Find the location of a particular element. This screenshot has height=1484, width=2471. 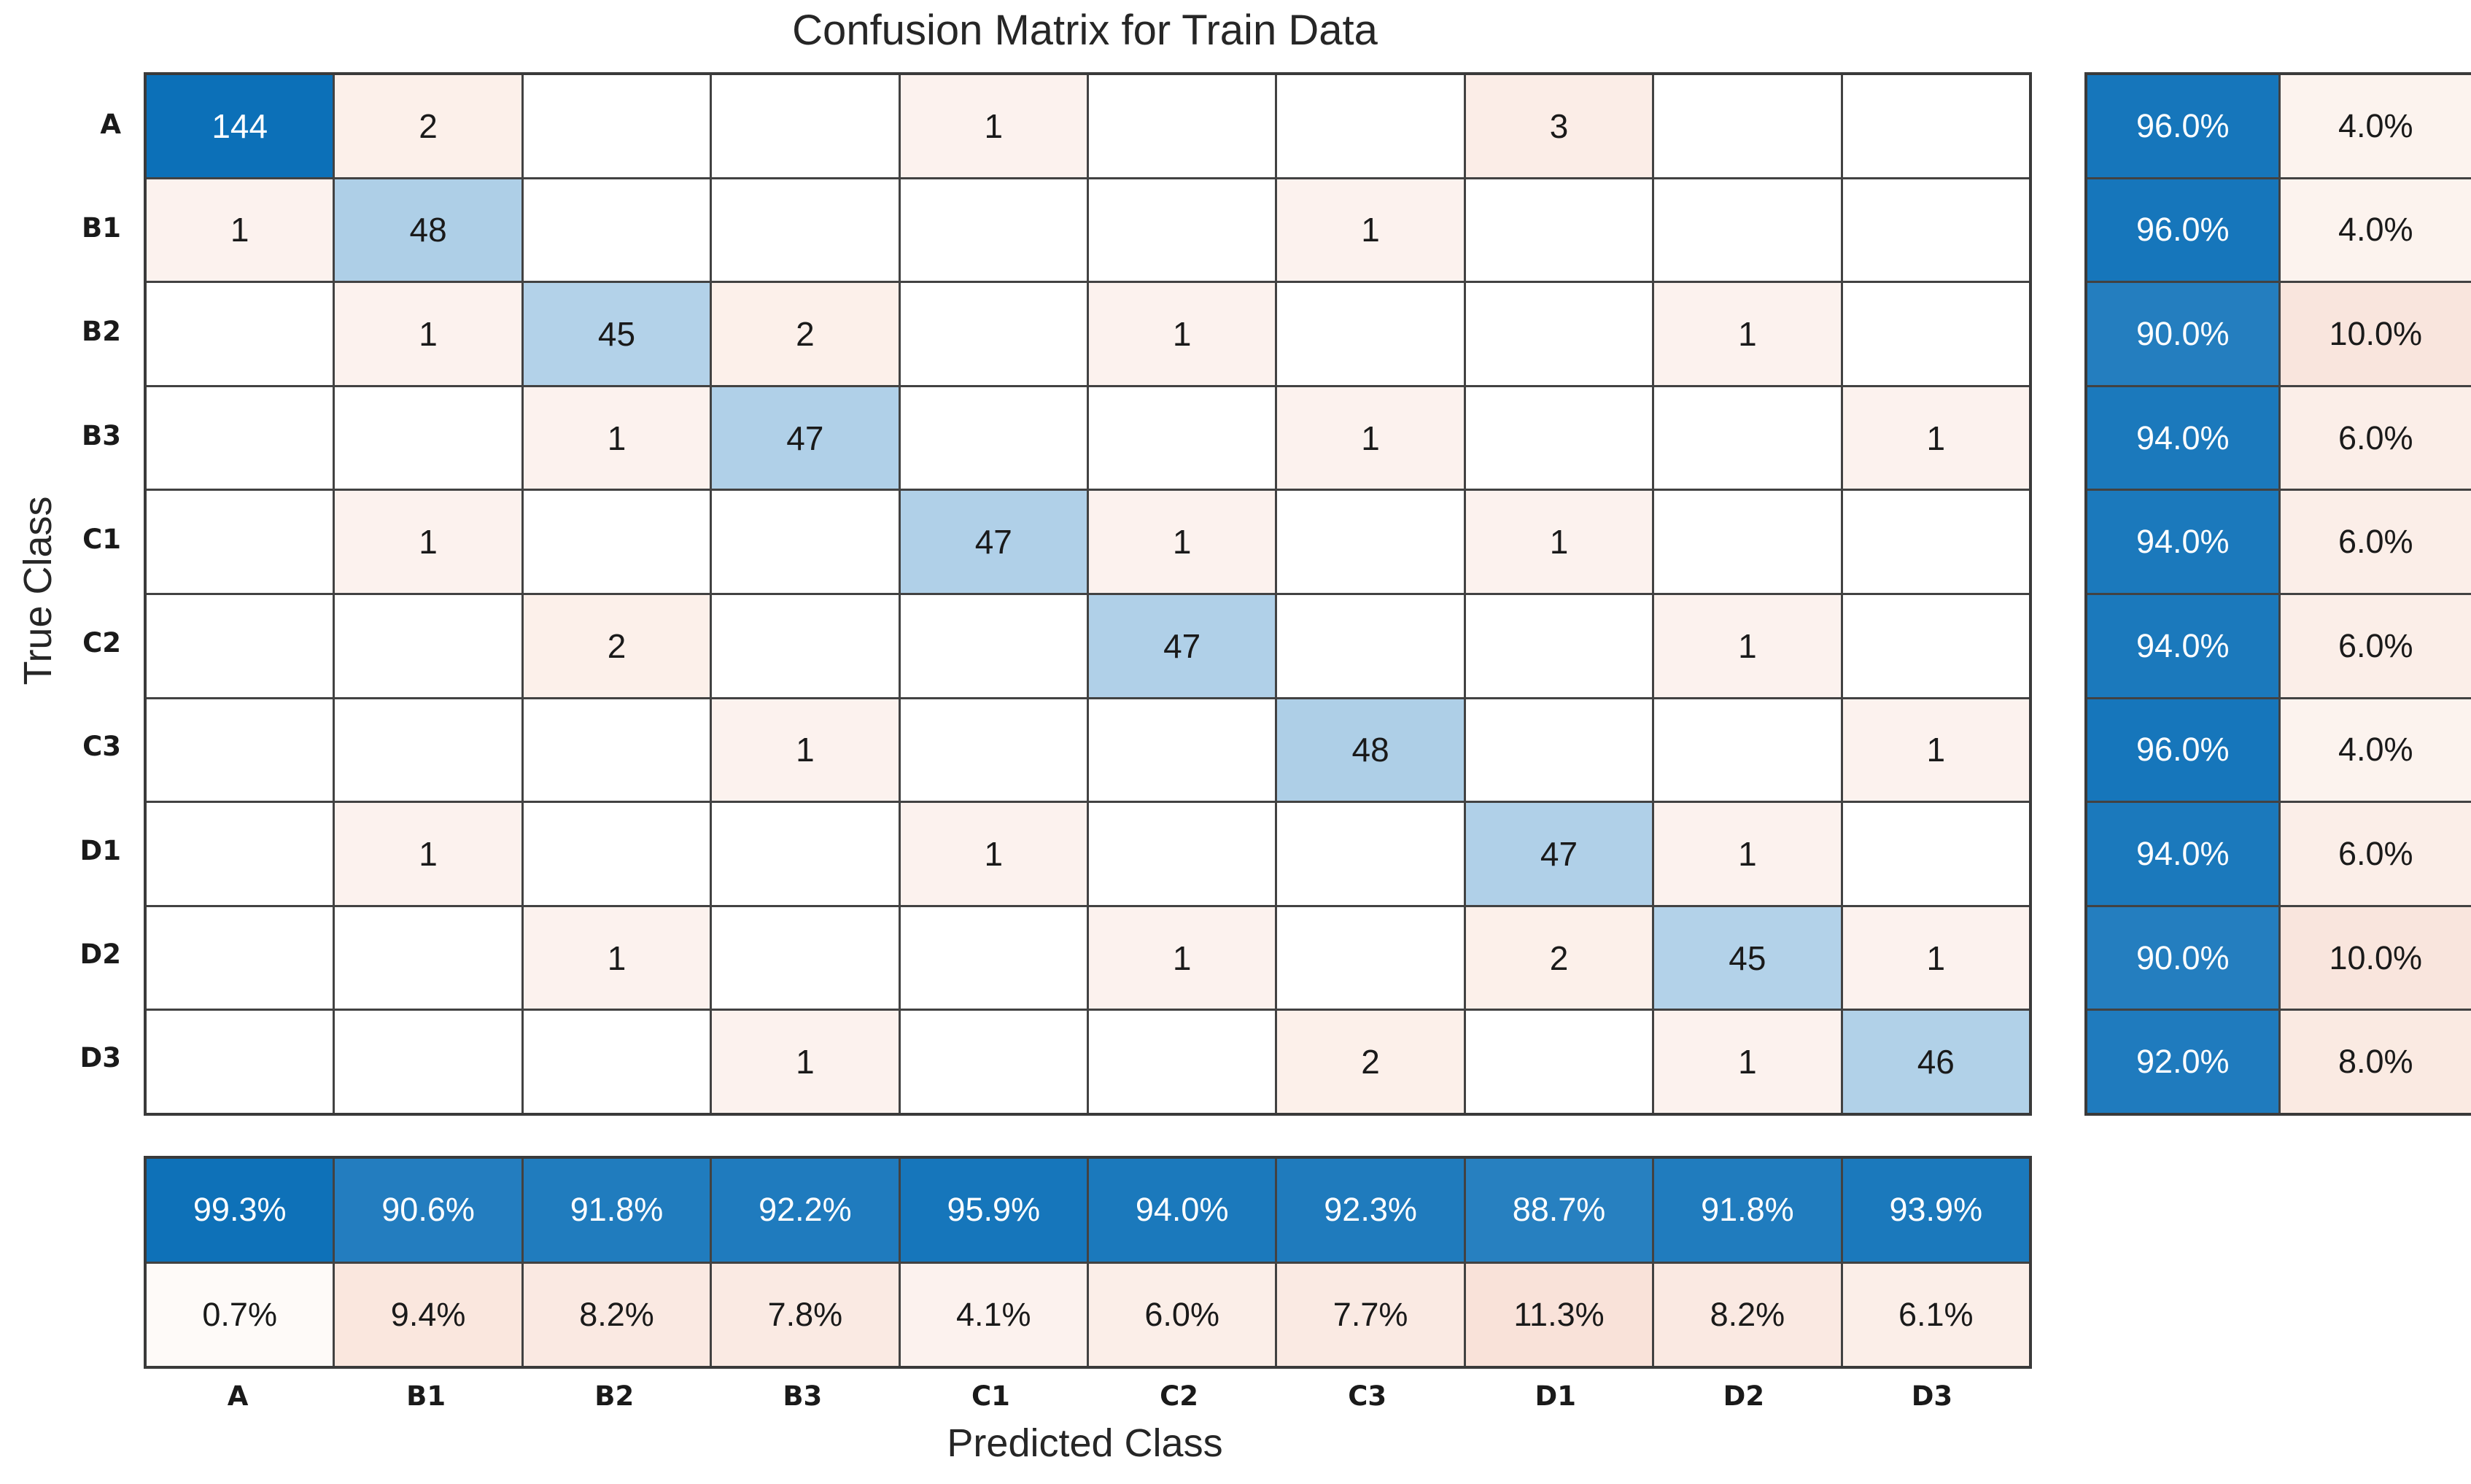

col-summary-correct-cell: 90.6% is located at coordinates (428, 1210).